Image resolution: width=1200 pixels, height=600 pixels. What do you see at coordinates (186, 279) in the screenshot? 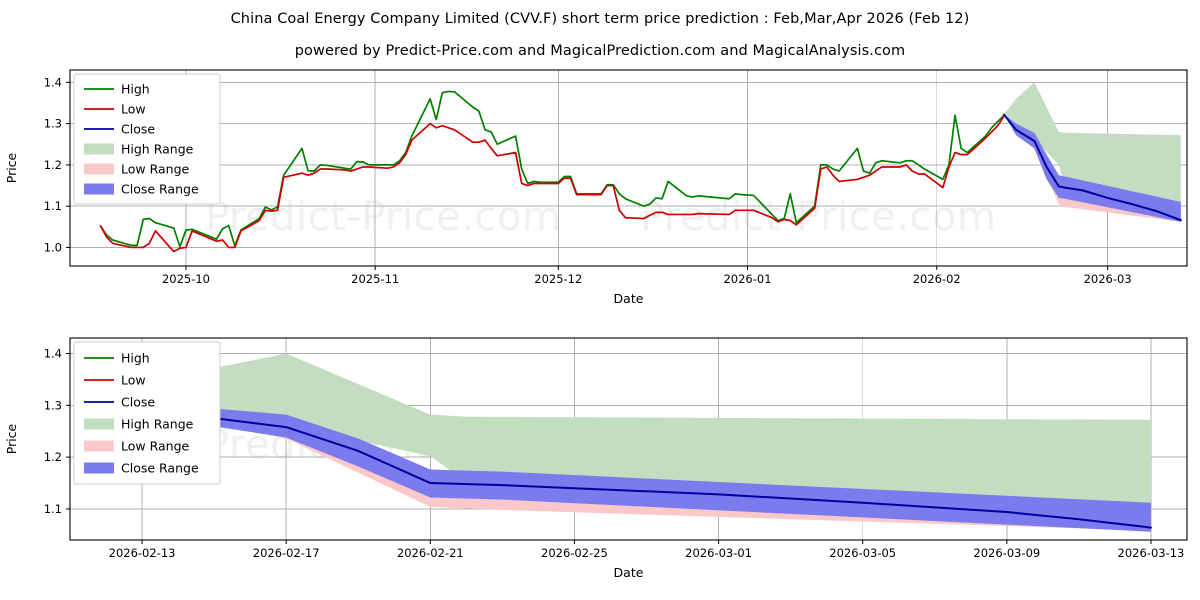
I see `x-tick-label: 2025-10` at bounding box center [186, 279].